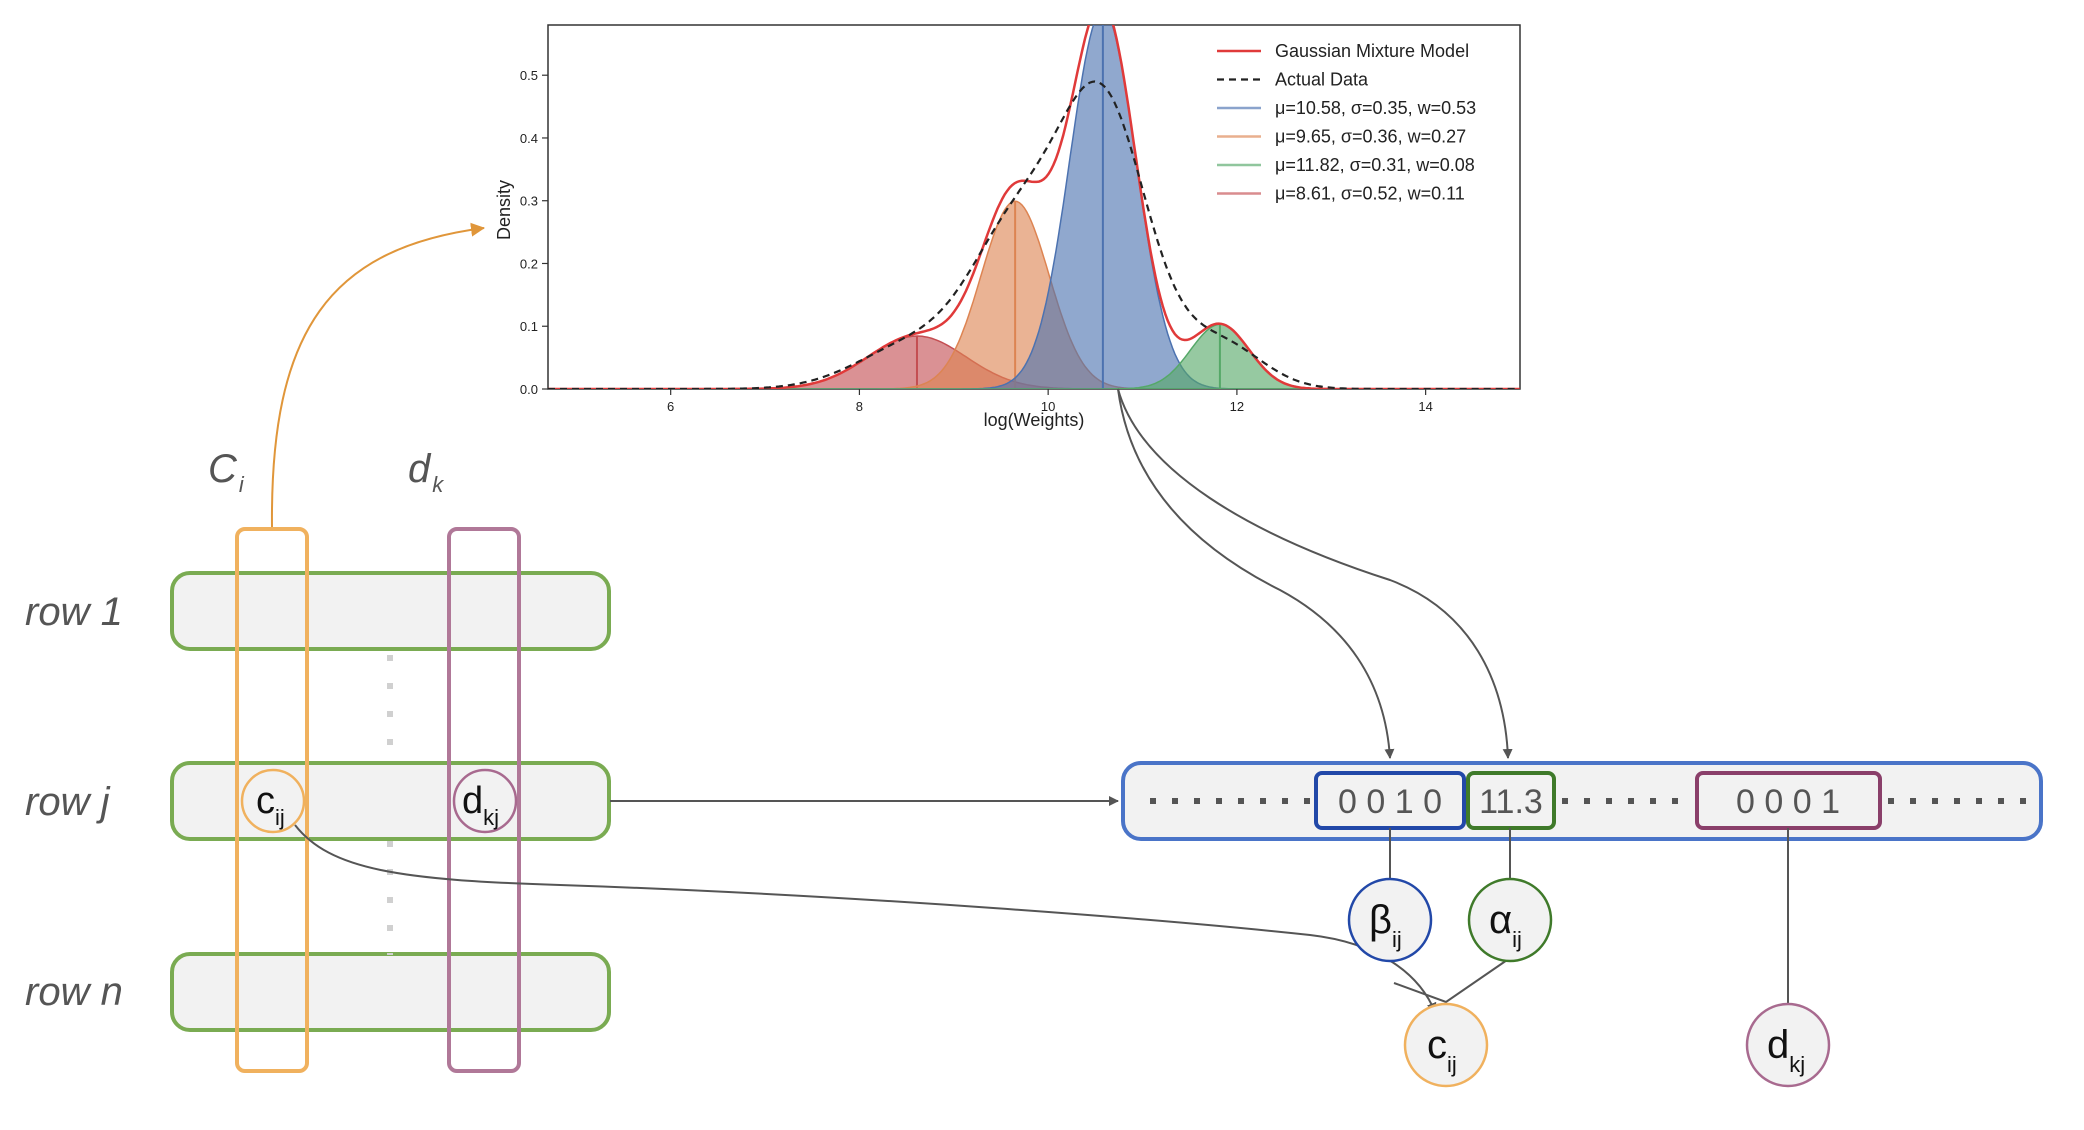 The image size is (2084, 1130). Describe the element at coordinates (529, 263) in the screenshot. I see `y-tick-label: 0.2` at that location.